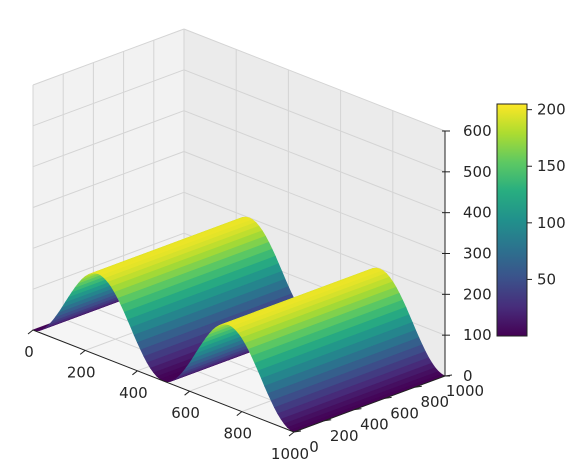 Image resolution: width=578 pixels, height=470 pixels. Describe the element at coordinates (434, 402) in the screenshot. I see `y-tick-label: 800` at that location.